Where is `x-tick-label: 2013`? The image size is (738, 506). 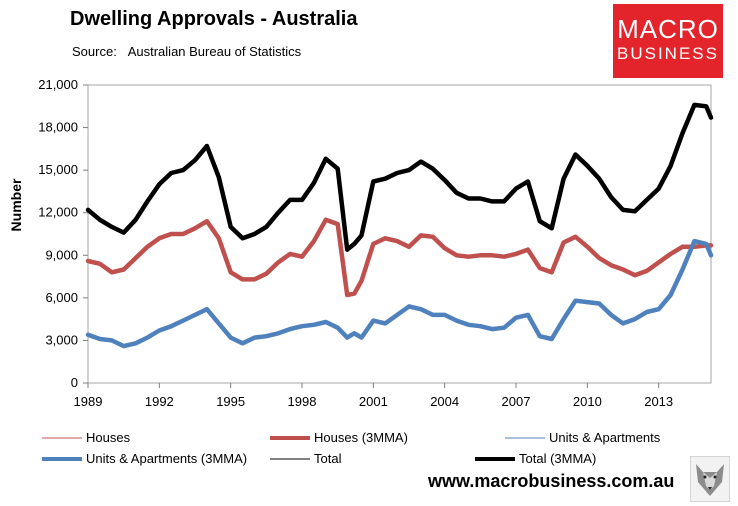
x-tick-label: 2013 is located at coordinates (658, 401).